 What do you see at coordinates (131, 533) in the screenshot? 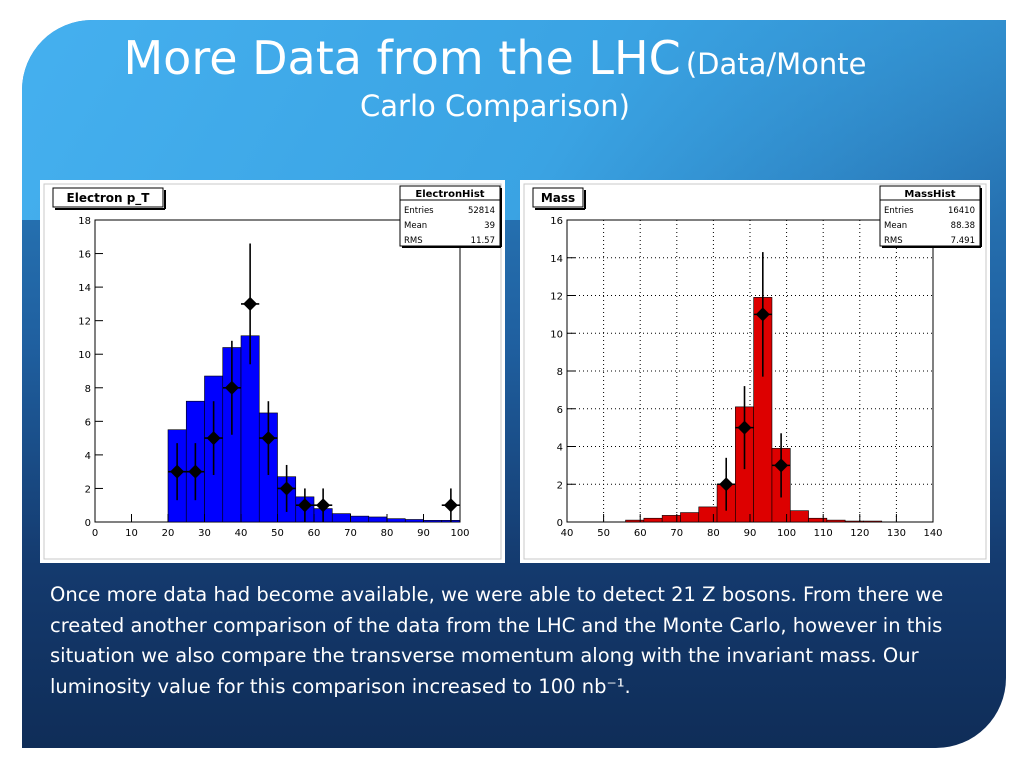
I see `x-tick-label: 10` at bounding box center [131, 533].